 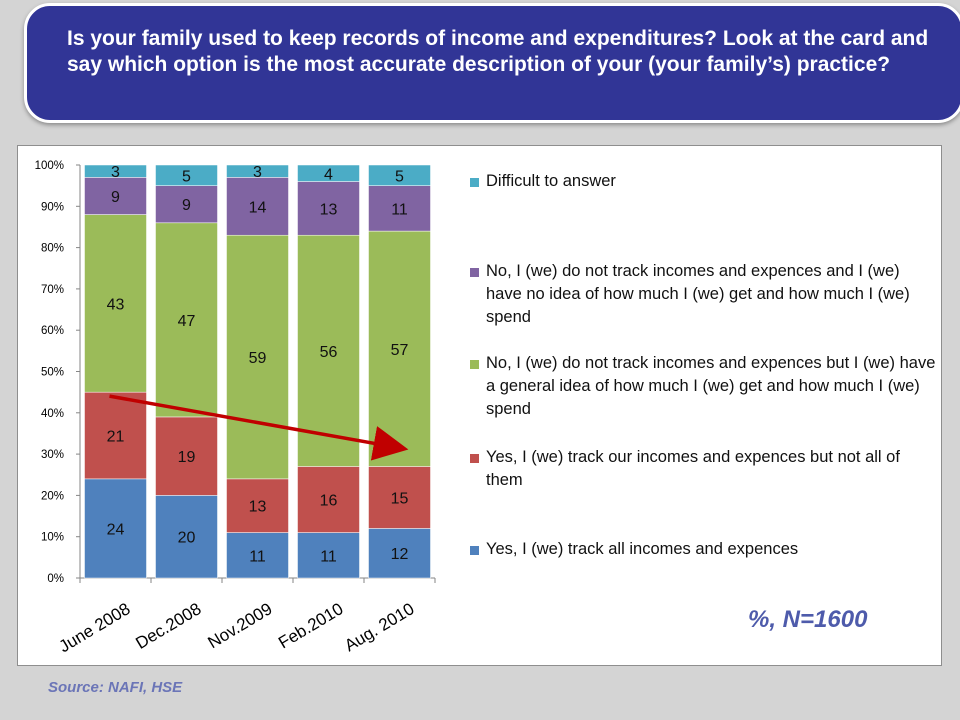 I want to click on y-tick-label: 60%, so click(x=52, y=331).